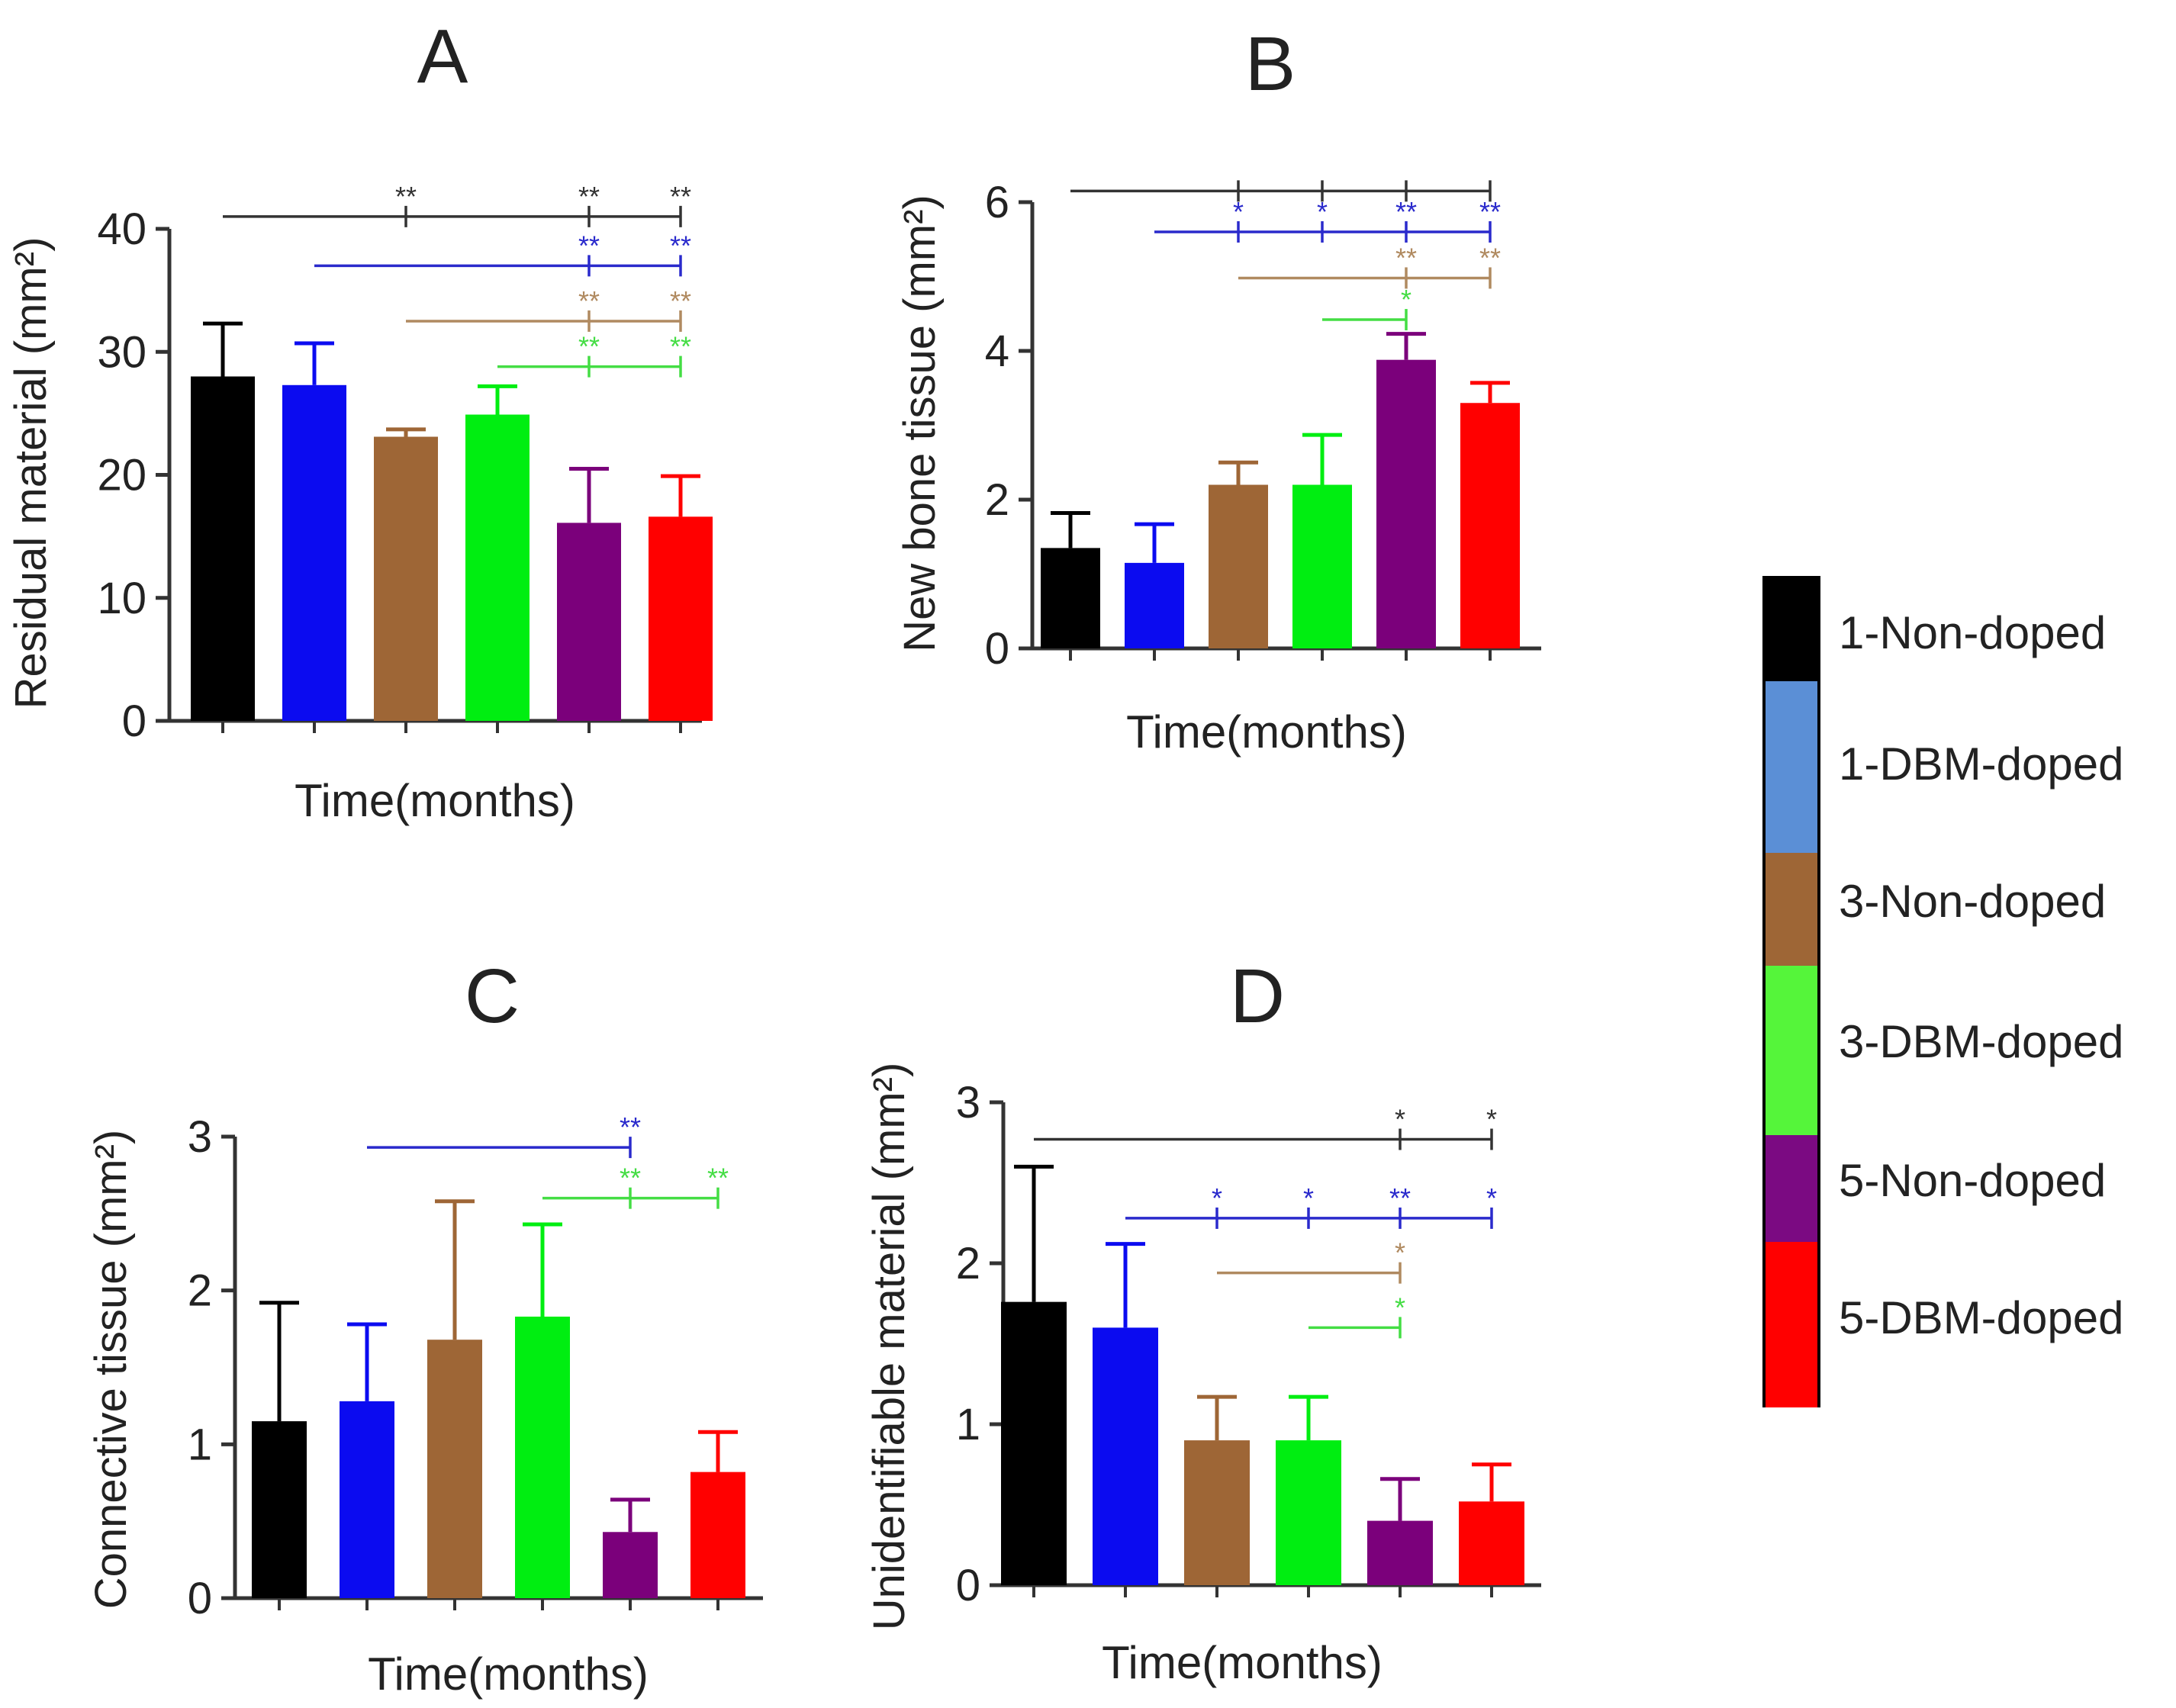 This screenshot has height=1708, width=2176. Describe the element at coordinates (1257, 996) in the screenshot. I see `panel-title: D` at that location.